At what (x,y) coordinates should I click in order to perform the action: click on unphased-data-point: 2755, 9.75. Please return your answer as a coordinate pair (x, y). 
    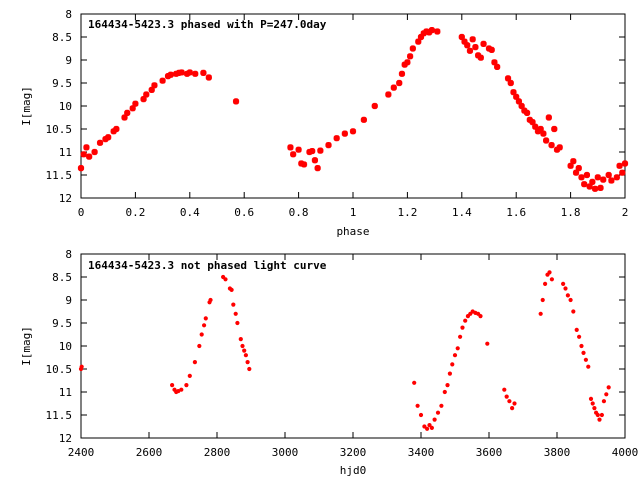
    Looking at the image, I should click on (201, 334).